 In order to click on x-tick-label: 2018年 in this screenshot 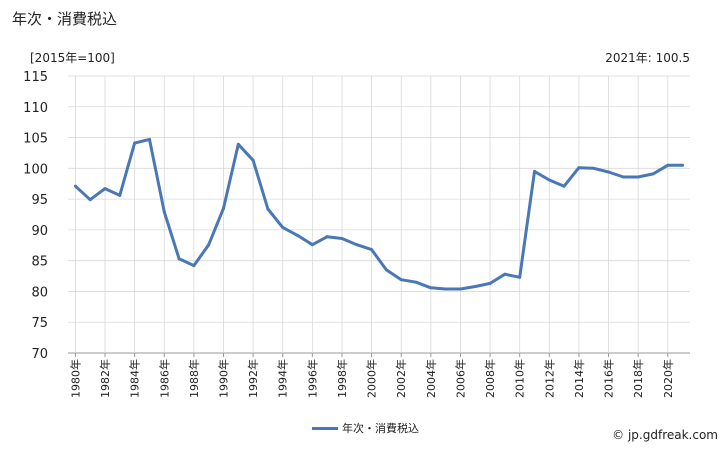, I will do `click(638, 378)`.